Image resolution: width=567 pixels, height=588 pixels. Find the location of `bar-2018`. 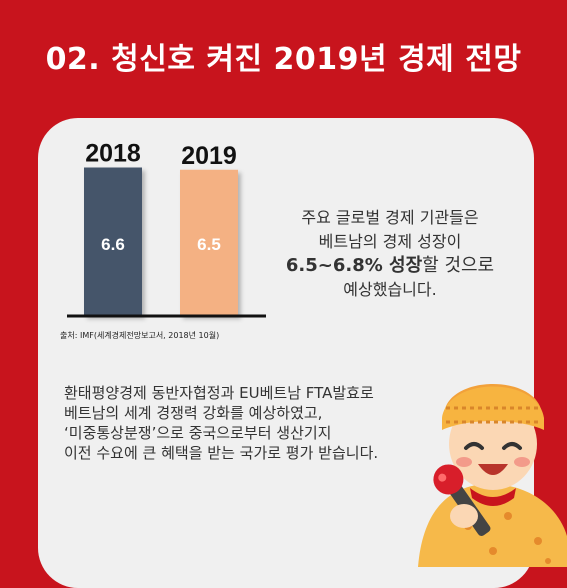

bar-2018 is located at coordinates (113, 241).